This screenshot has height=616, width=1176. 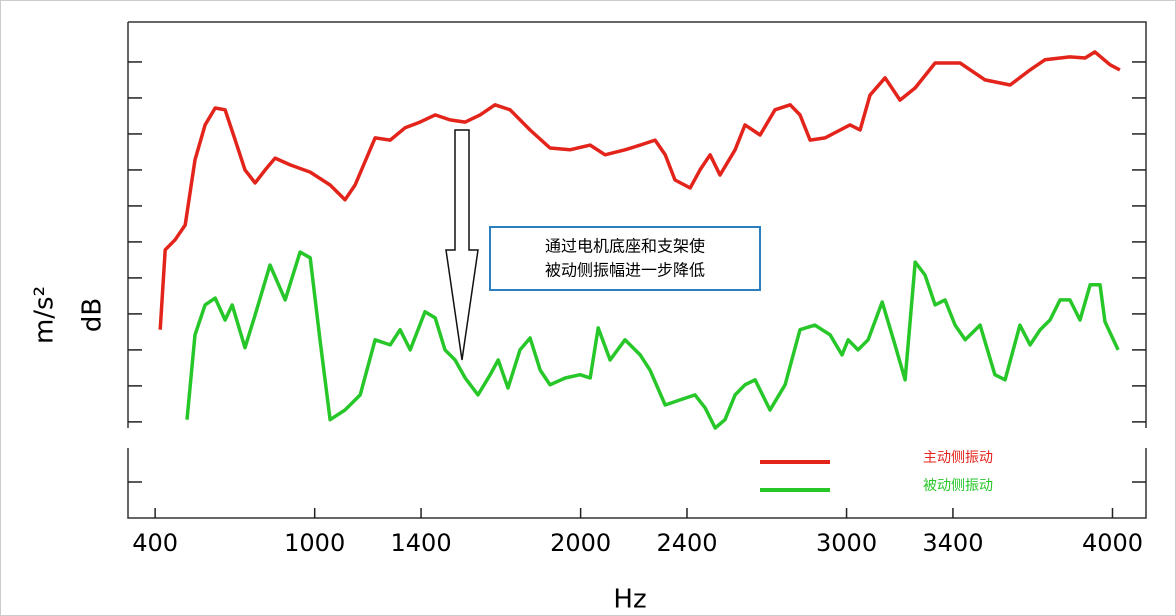 What do you see at coordinates (93, 315) in the screenshot?
I see `y-axis-label: dB` at bounding box center [93, 315].